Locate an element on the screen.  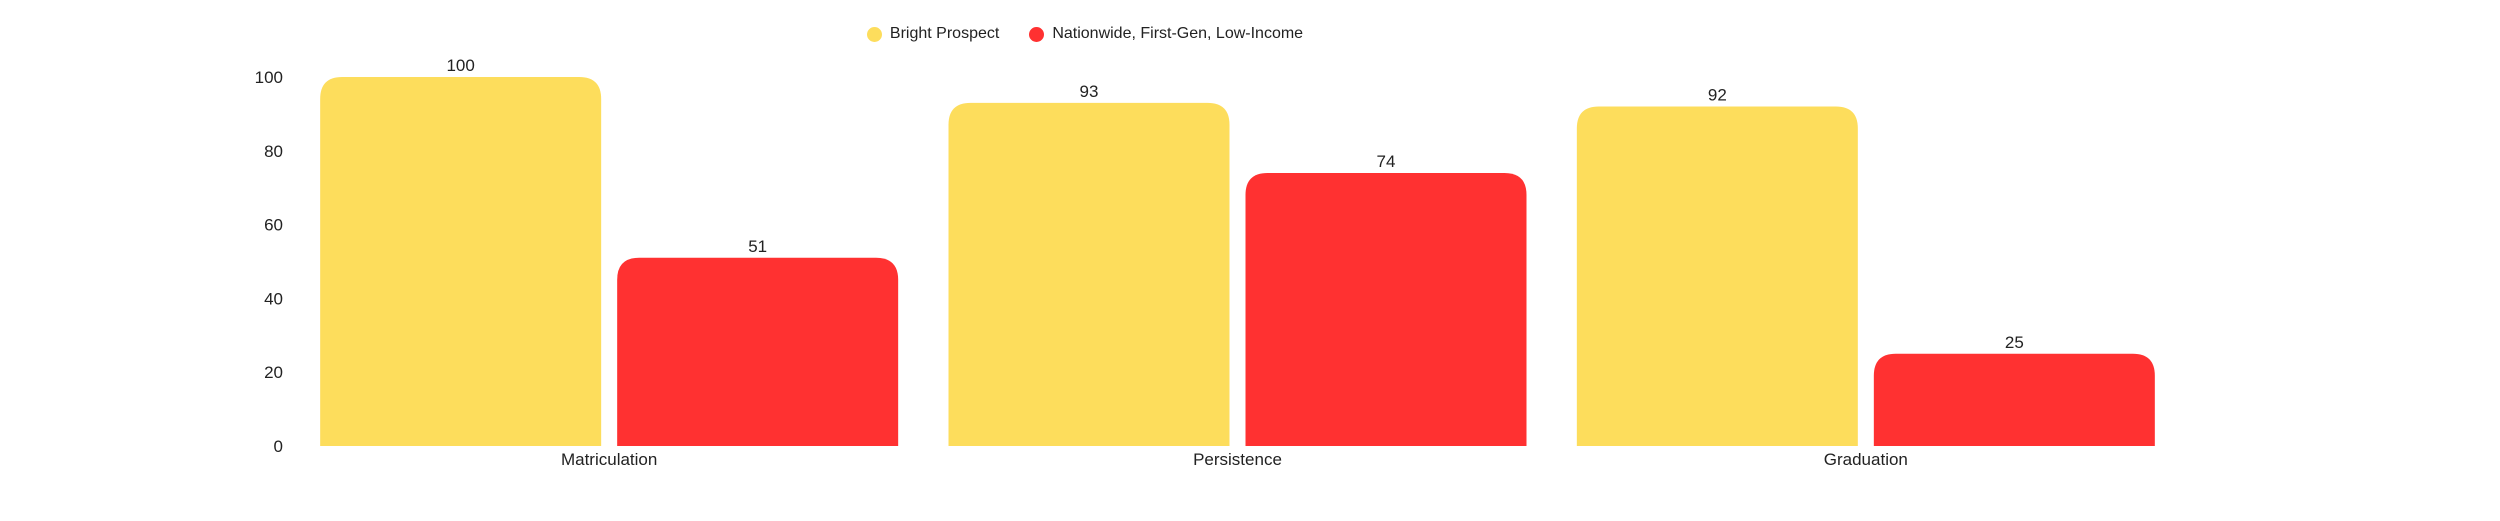
y-tick-label: 60 is located at coordinates (273, 225).